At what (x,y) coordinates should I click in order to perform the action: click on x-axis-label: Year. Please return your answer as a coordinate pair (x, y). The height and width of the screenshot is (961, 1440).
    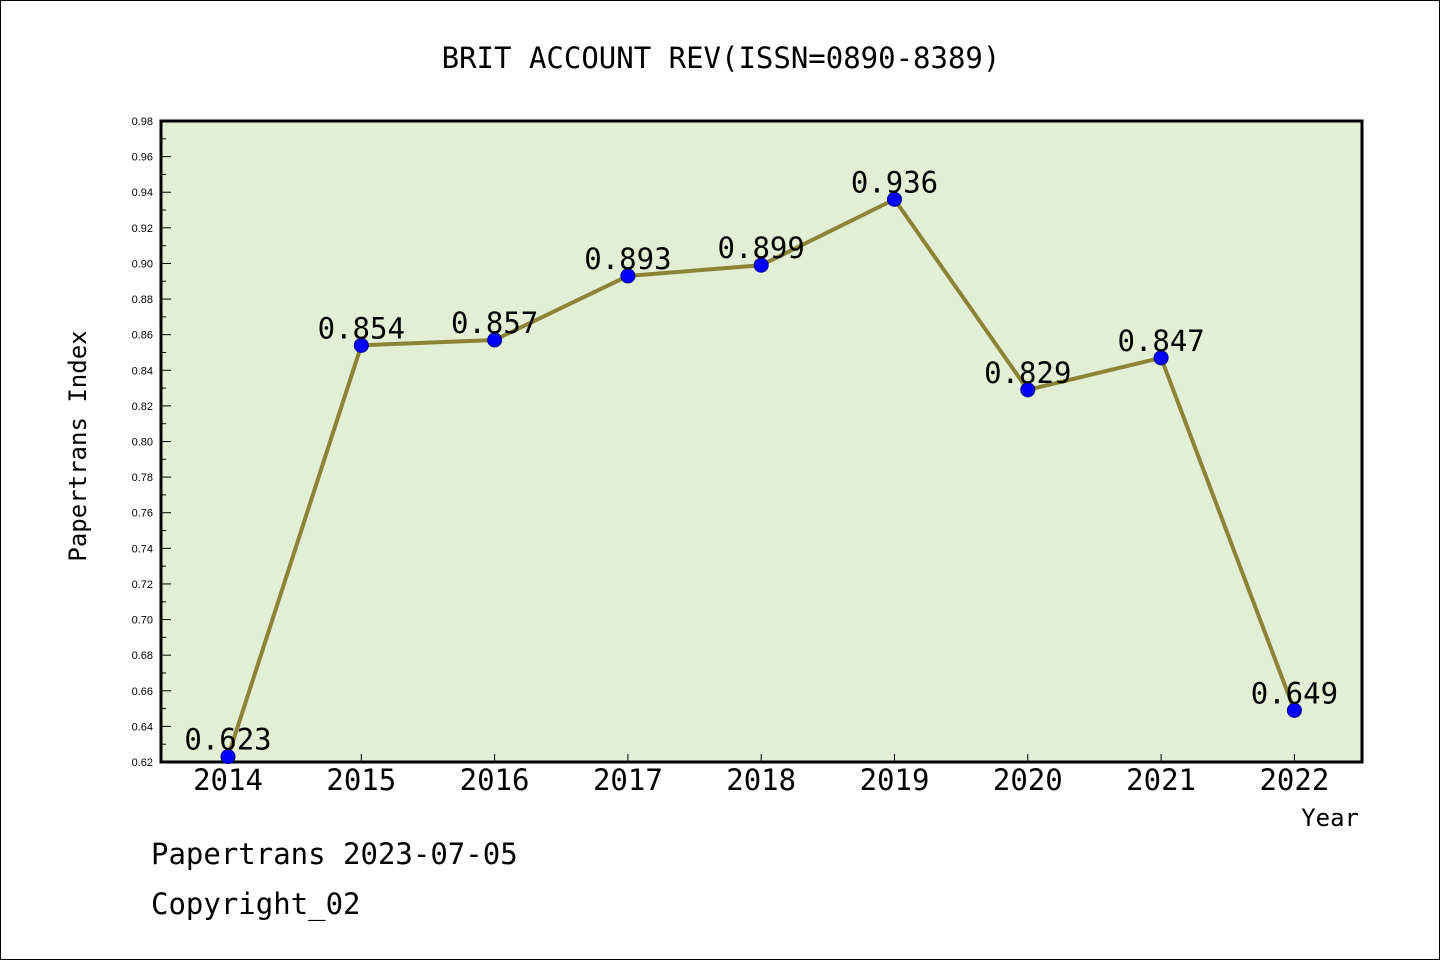
    Looking at the image, I should click on (1330, 818).